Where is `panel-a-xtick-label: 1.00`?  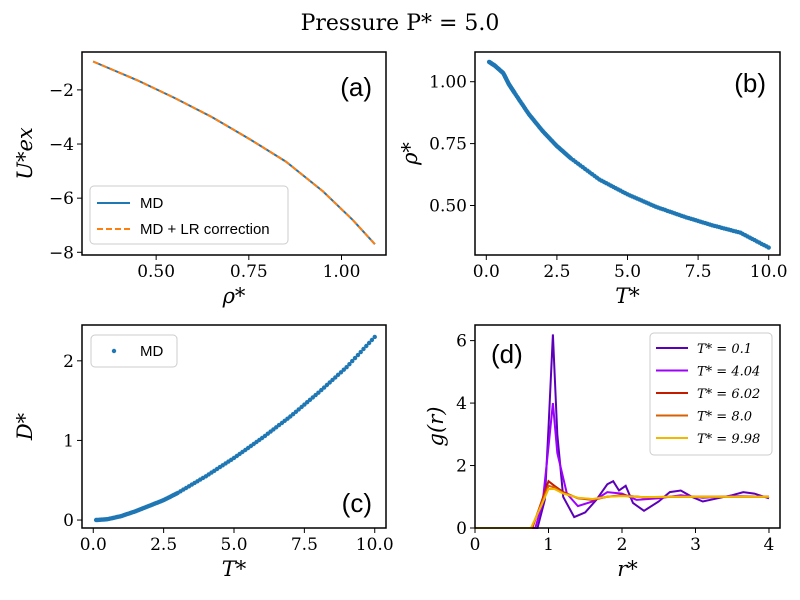 panel-a-xtick-label: 1.00 is located at coordinates (342, 272).